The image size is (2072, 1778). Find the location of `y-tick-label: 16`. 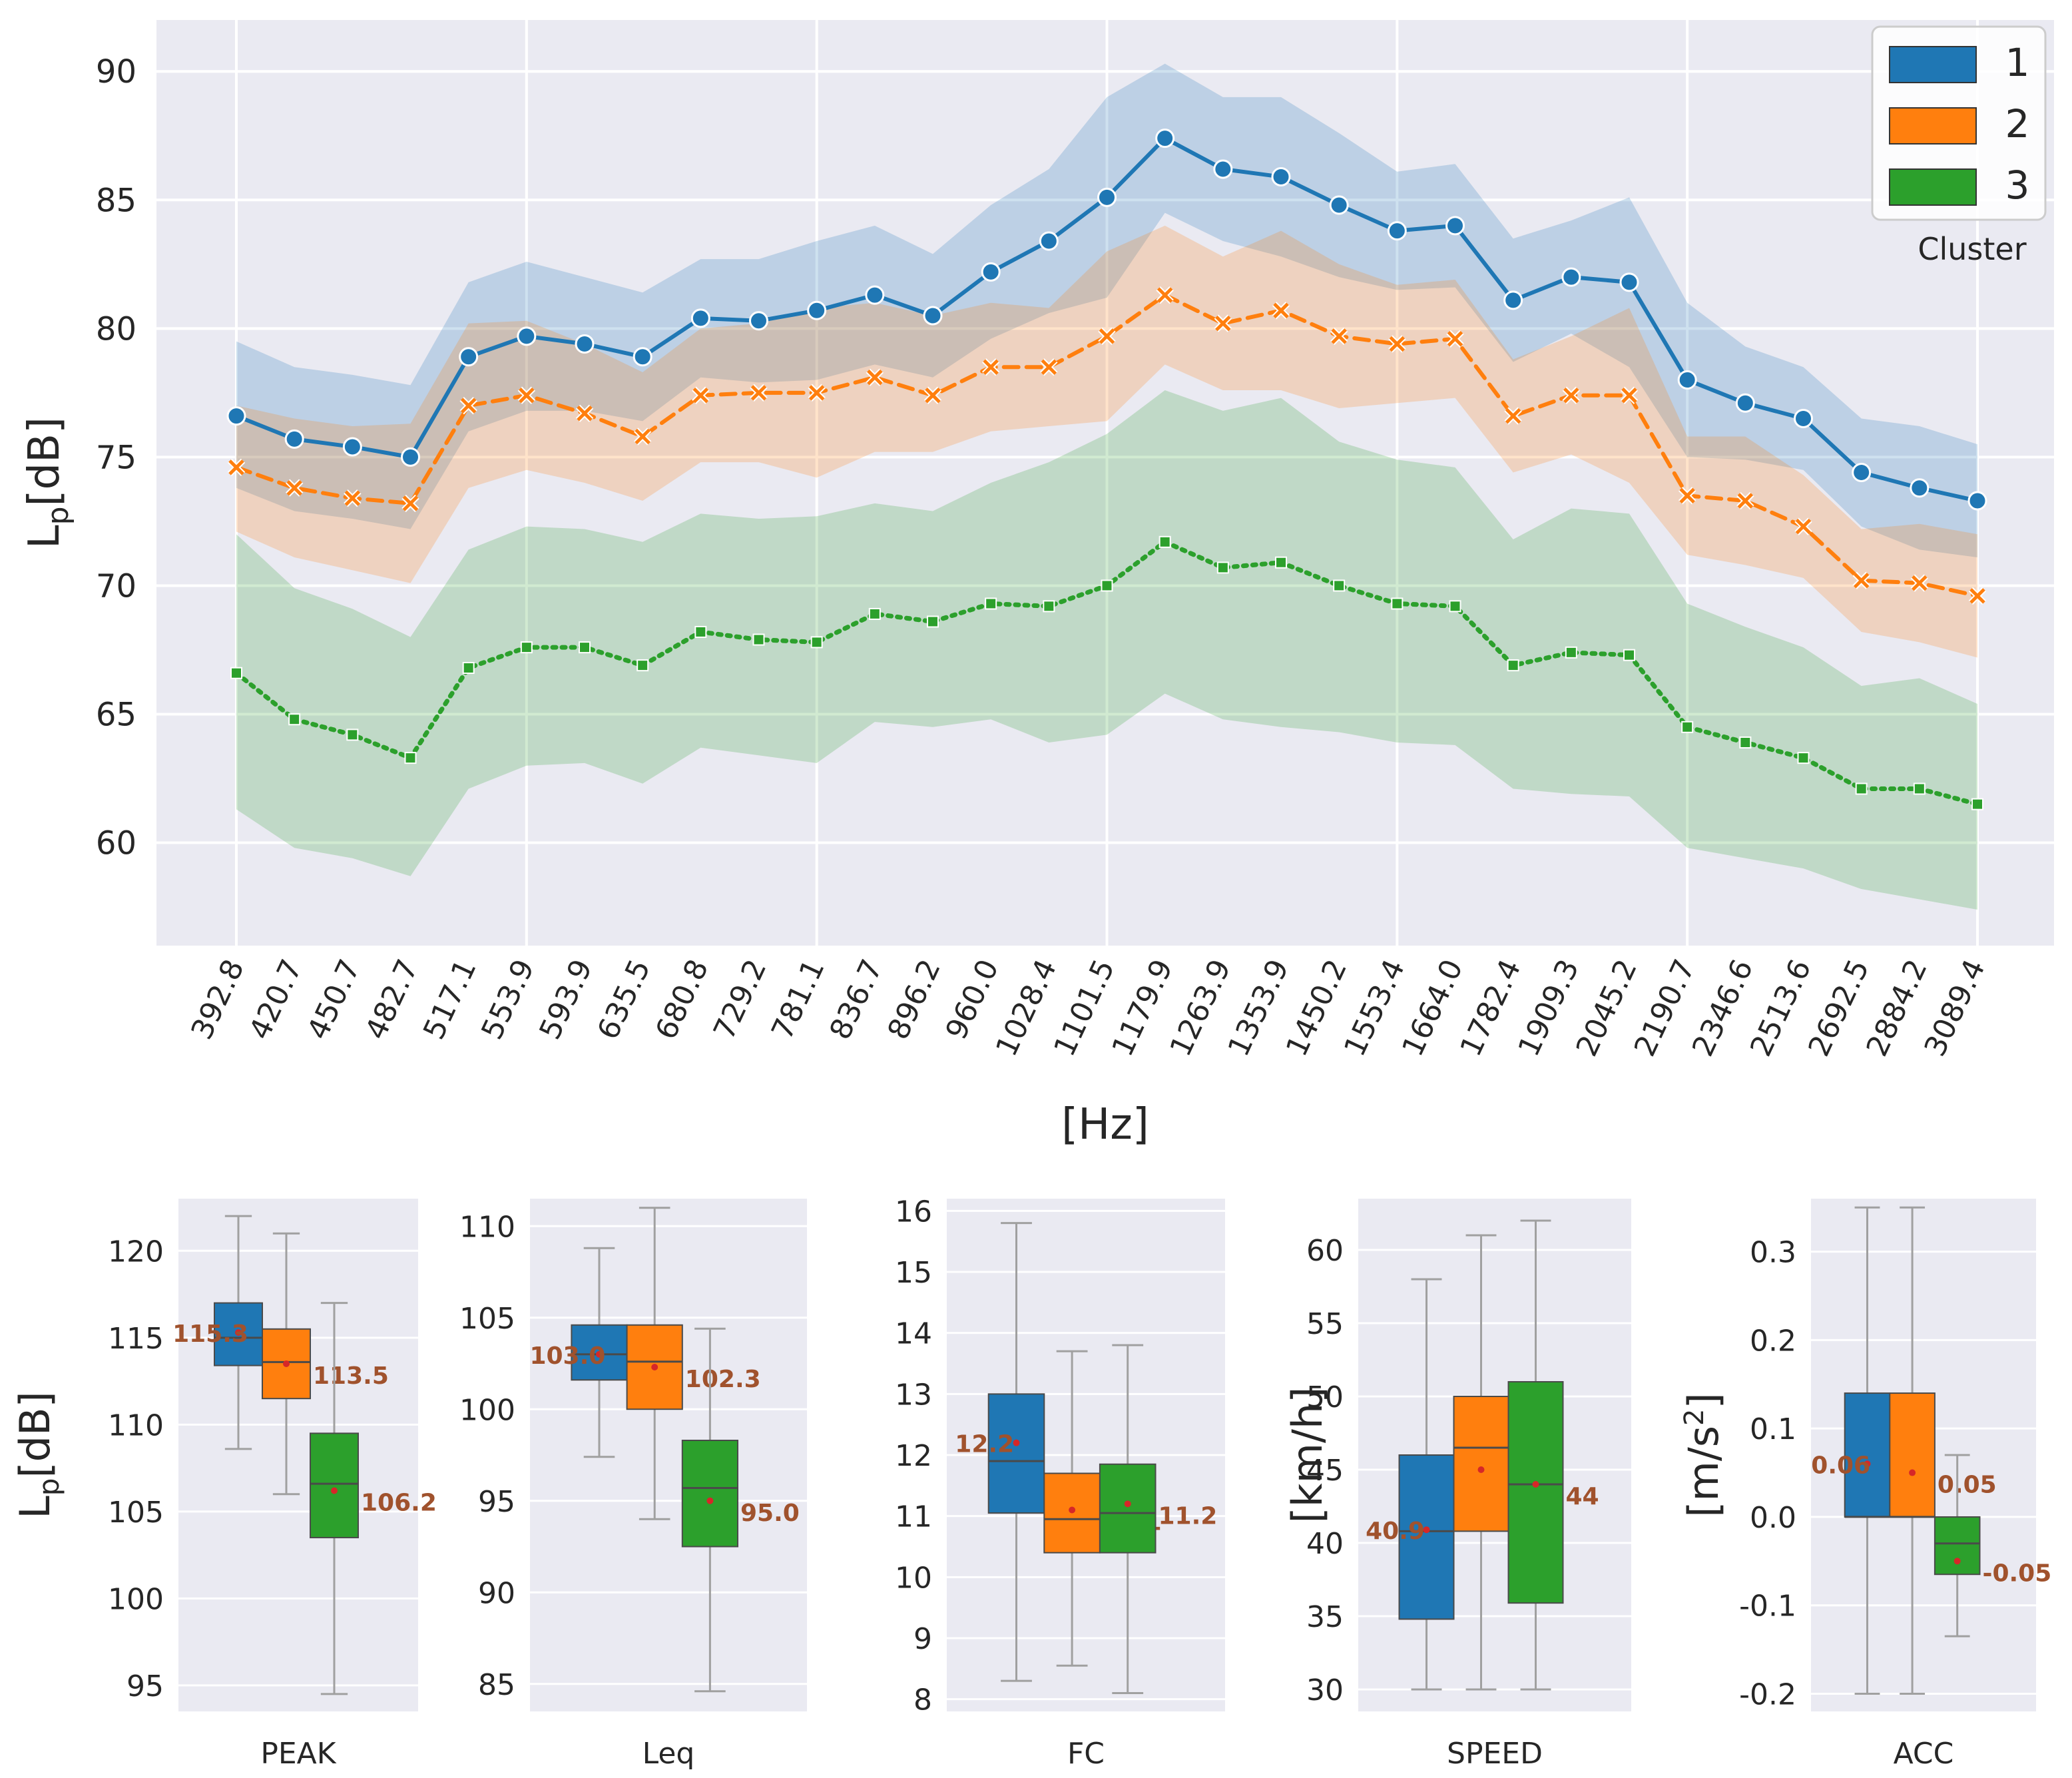

y-tick-label: 16 is located at coordinates (914, 1212).